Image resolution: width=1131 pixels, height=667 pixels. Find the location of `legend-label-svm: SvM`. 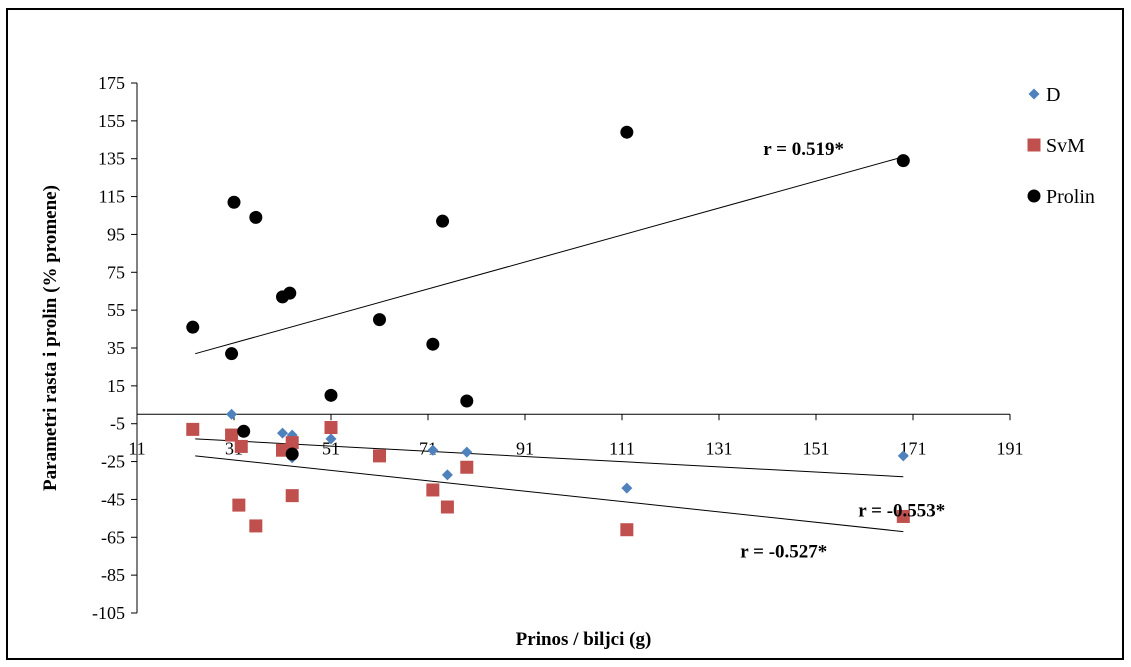

legend-label-svm: SvM is located at coordinates (1065, 146).